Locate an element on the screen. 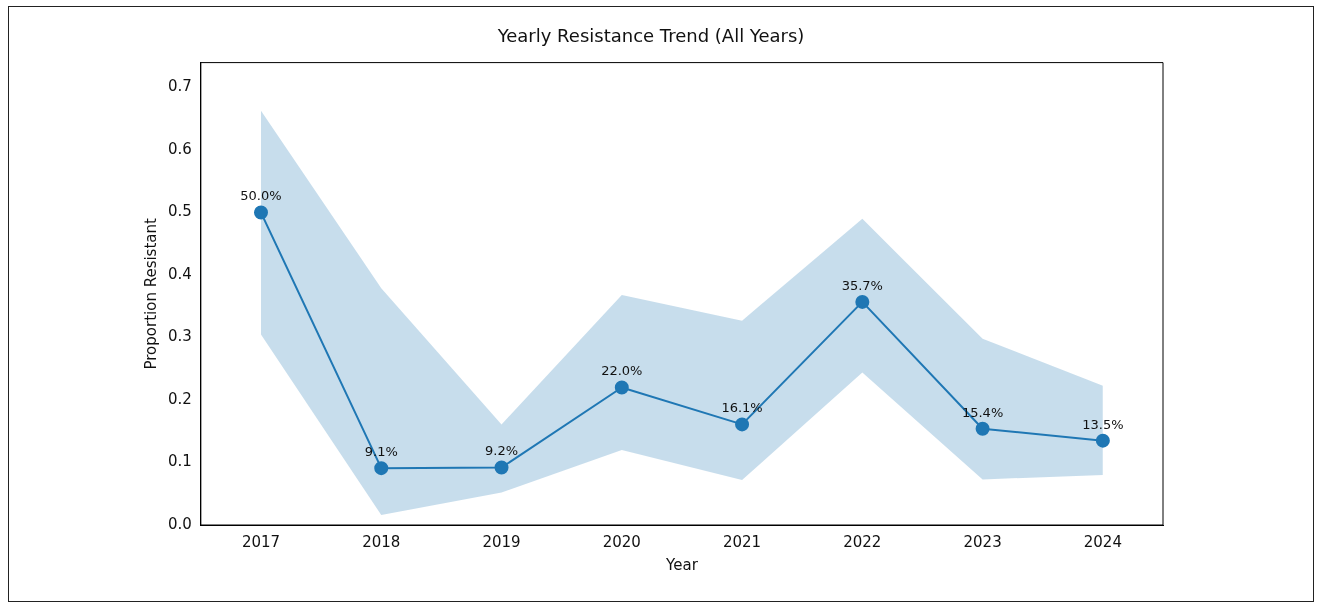  x-tick-label: 2024 is located at coordinates (1102, 541).